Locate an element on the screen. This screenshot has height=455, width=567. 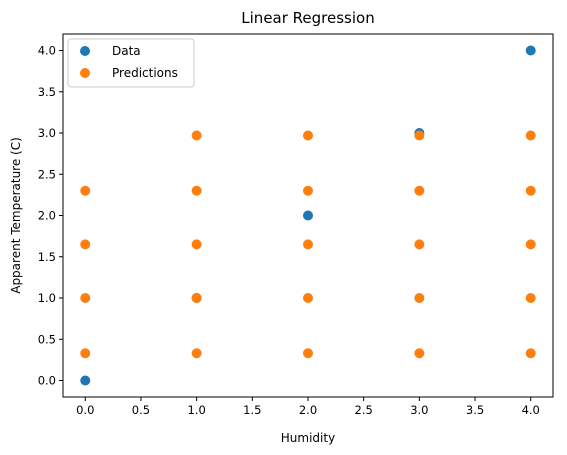
x-tick-label: 2.0 is located at coordinates (308, 410).